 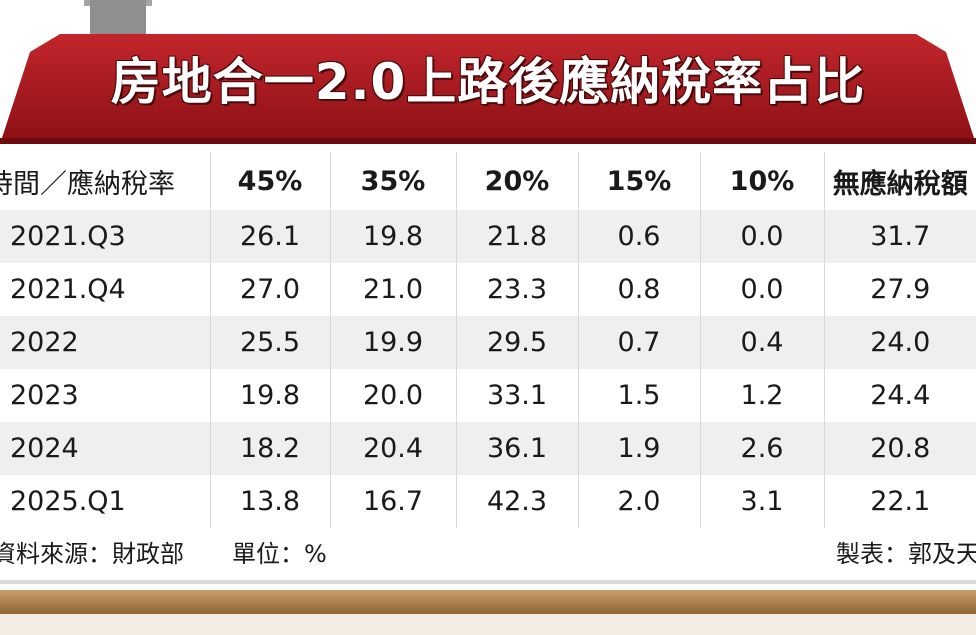 I want to click on table-row: 2021.Q4 27.0 21.0 23.3 0.8 0.0 27.9, so click(x=488, y=289).